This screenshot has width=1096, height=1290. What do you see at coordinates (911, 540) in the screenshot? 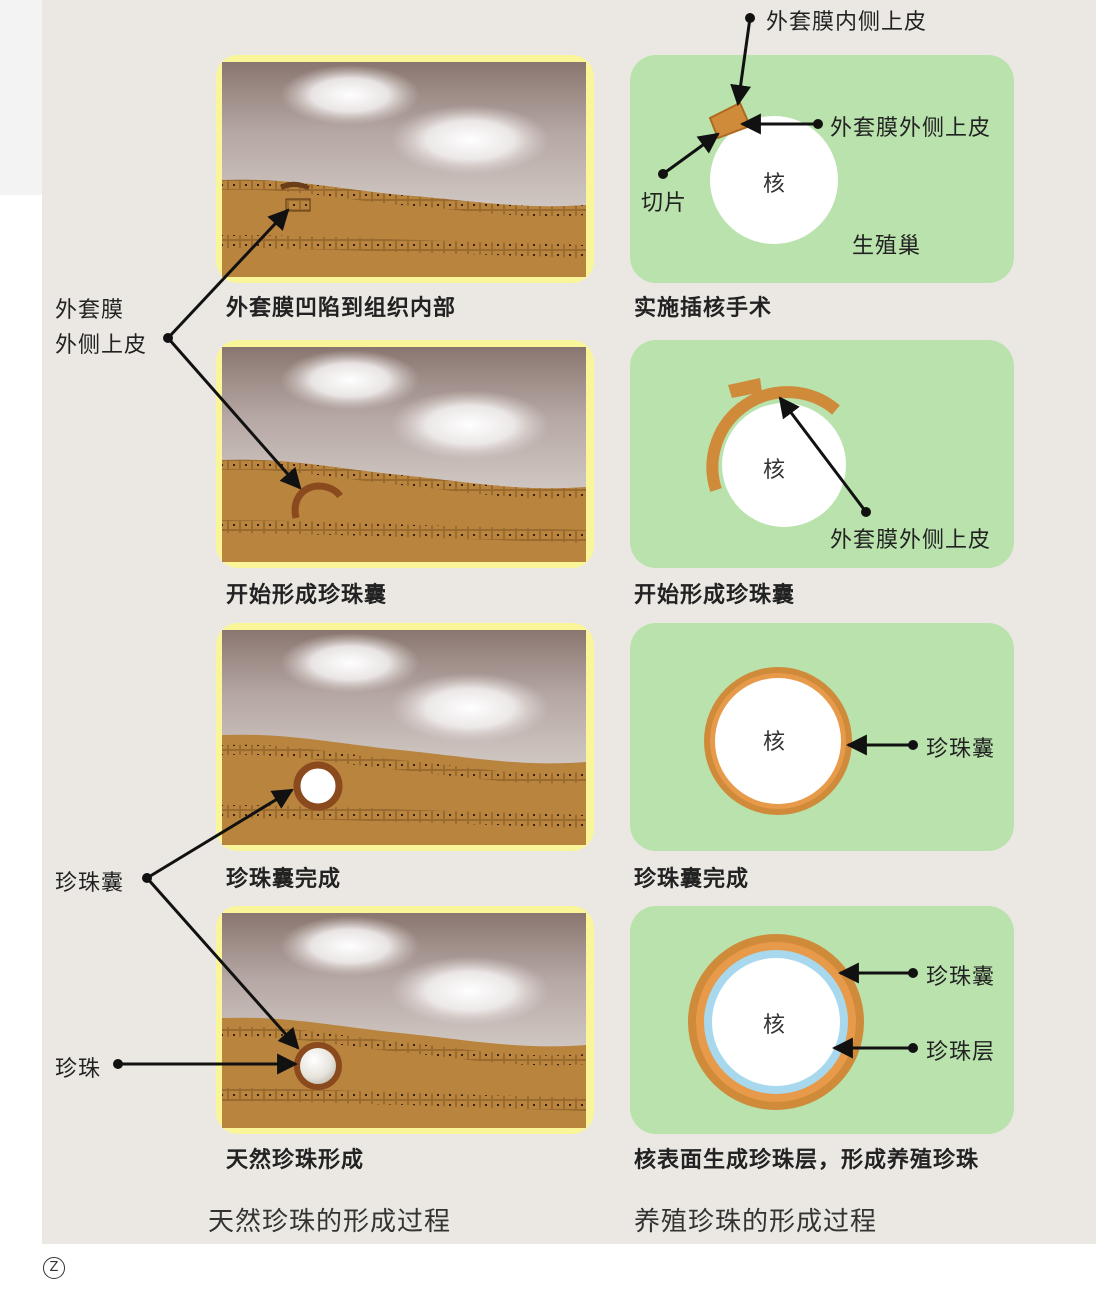
I see `label-outer-epithelium-2: 外套膜外侧上皮` at bounding box center [911, 540].